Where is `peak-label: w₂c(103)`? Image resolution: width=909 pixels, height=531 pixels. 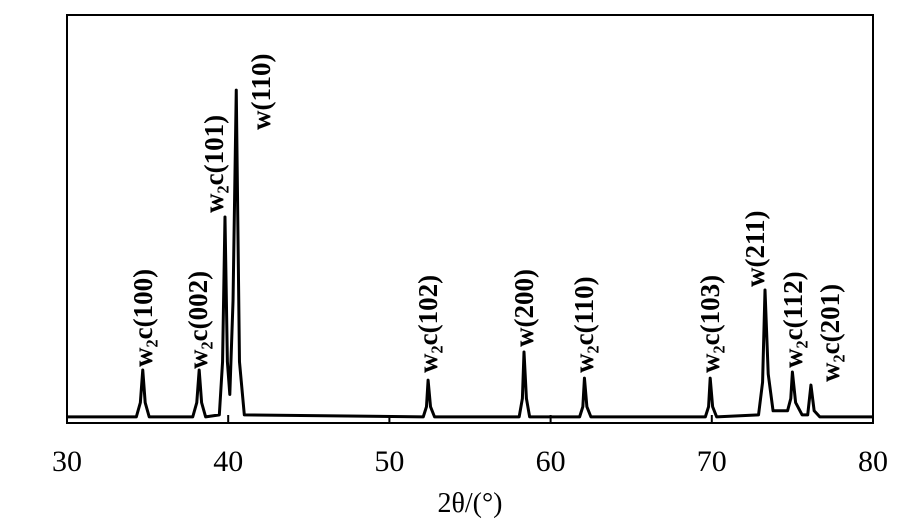
peak-label: w₂c(103) is located at coordinates (710, 324).